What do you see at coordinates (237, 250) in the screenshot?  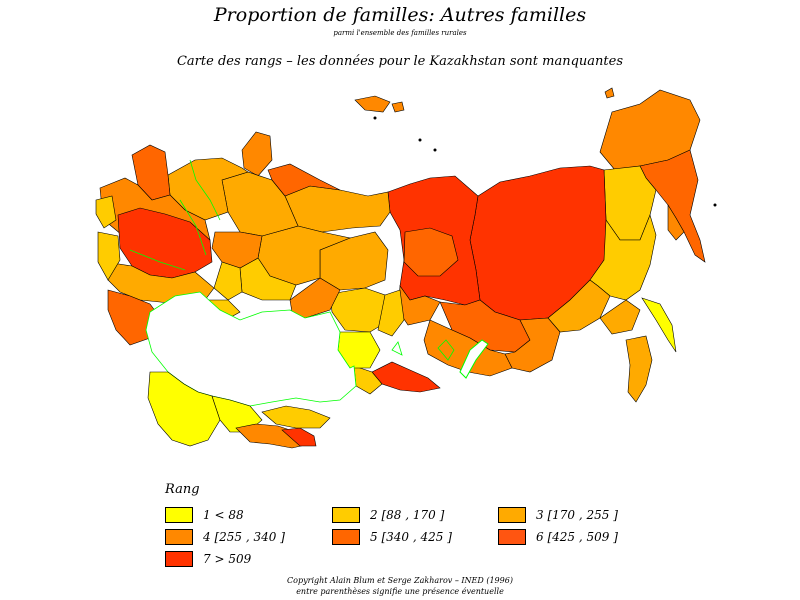 I see `region-perm` at bounding box center [237, 250].